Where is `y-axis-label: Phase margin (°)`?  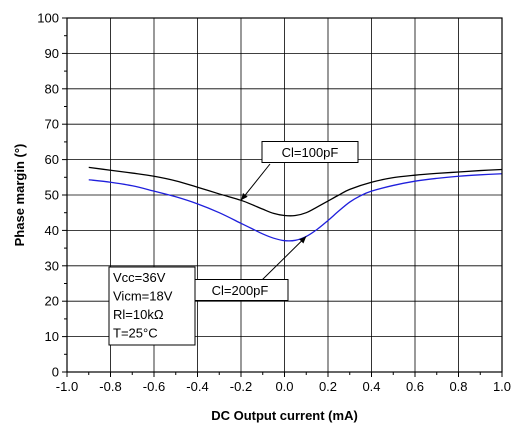
y-axis-label: Phase margin (°) is located at coordinates (19, 195).